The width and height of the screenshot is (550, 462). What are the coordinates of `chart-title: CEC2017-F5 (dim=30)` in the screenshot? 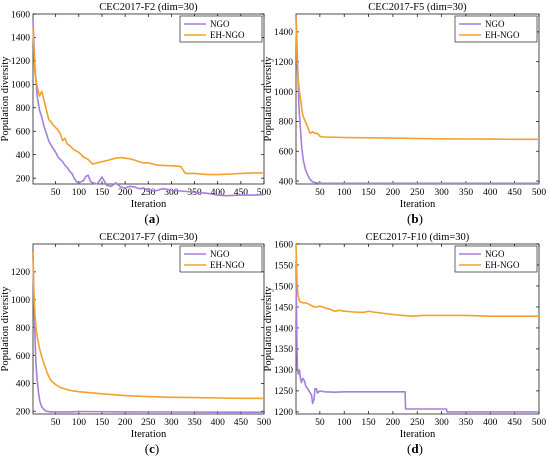 It's located at (417, 7).